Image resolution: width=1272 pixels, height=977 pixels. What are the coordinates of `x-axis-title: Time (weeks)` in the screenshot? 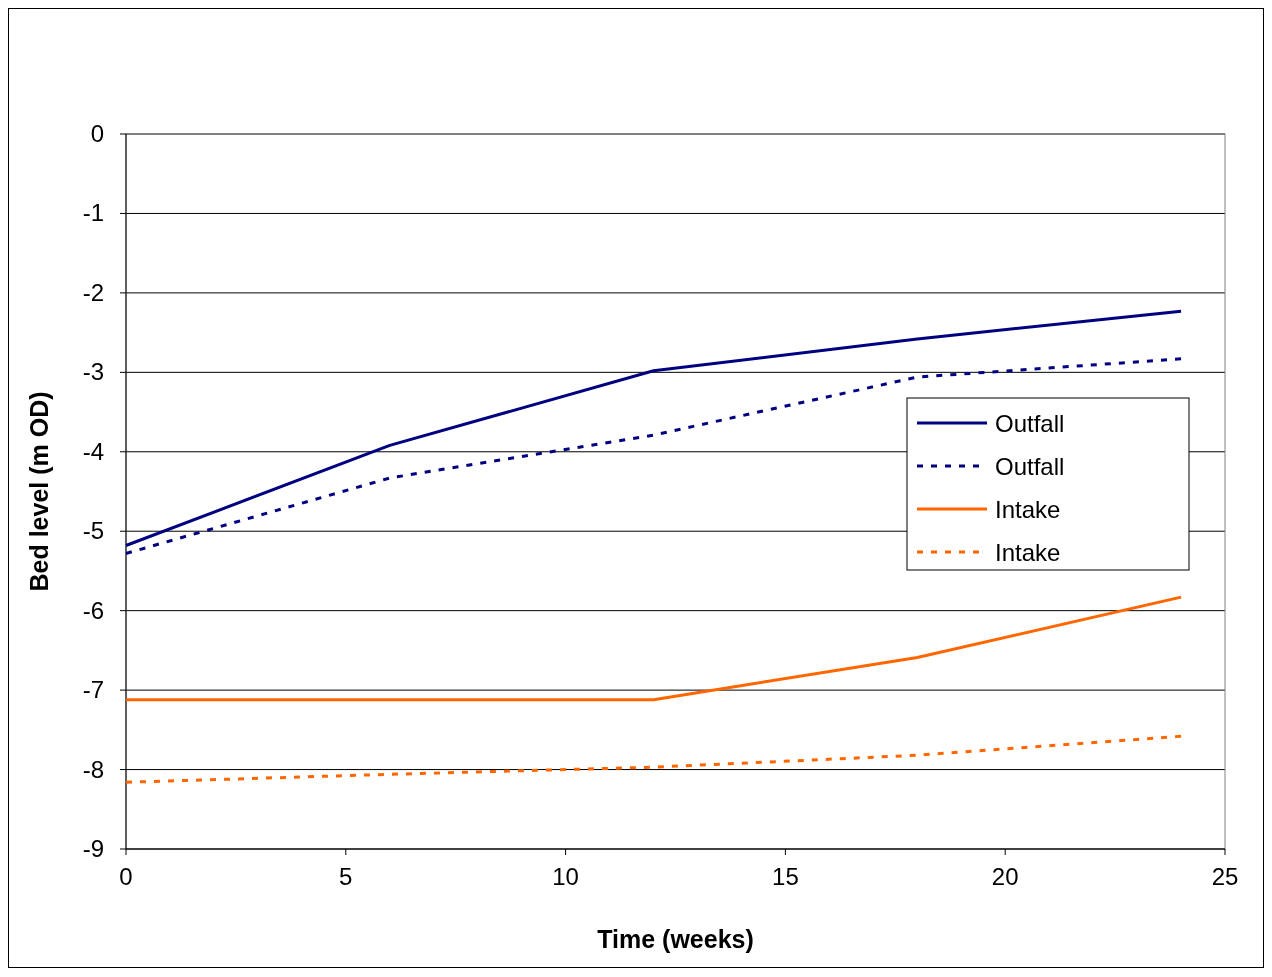 It's located at (675, 939).